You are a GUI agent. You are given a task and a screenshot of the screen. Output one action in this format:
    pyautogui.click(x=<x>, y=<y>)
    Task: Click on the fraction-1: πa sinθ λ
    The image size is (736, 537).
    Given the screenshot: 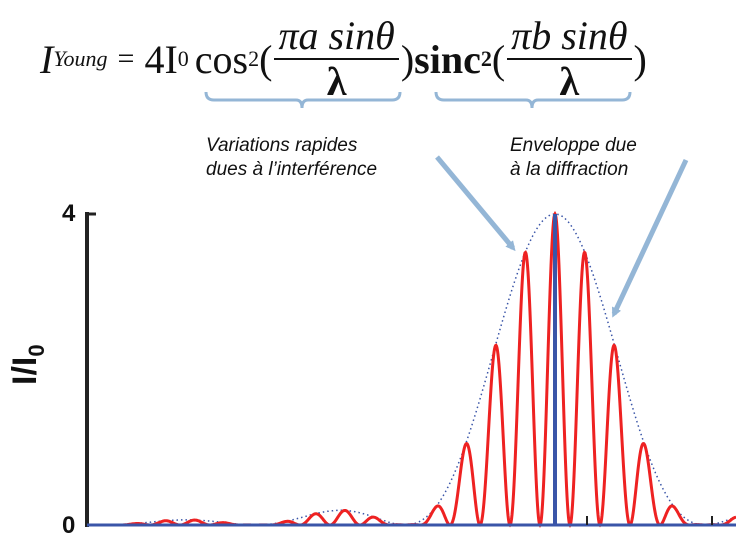 What is the action you would take?
    pyautogui.click(x=336, y=59)
    